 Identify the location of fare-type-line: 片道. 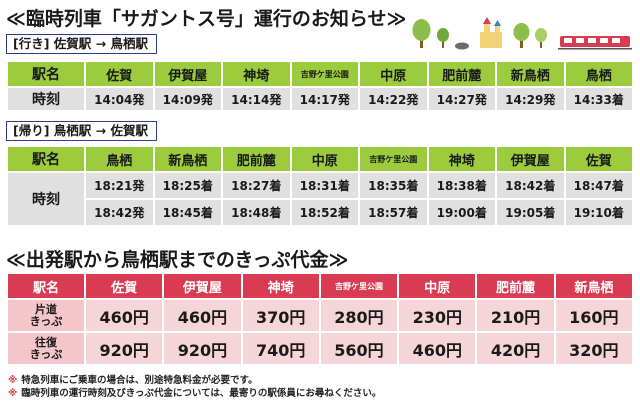
(46, 309).